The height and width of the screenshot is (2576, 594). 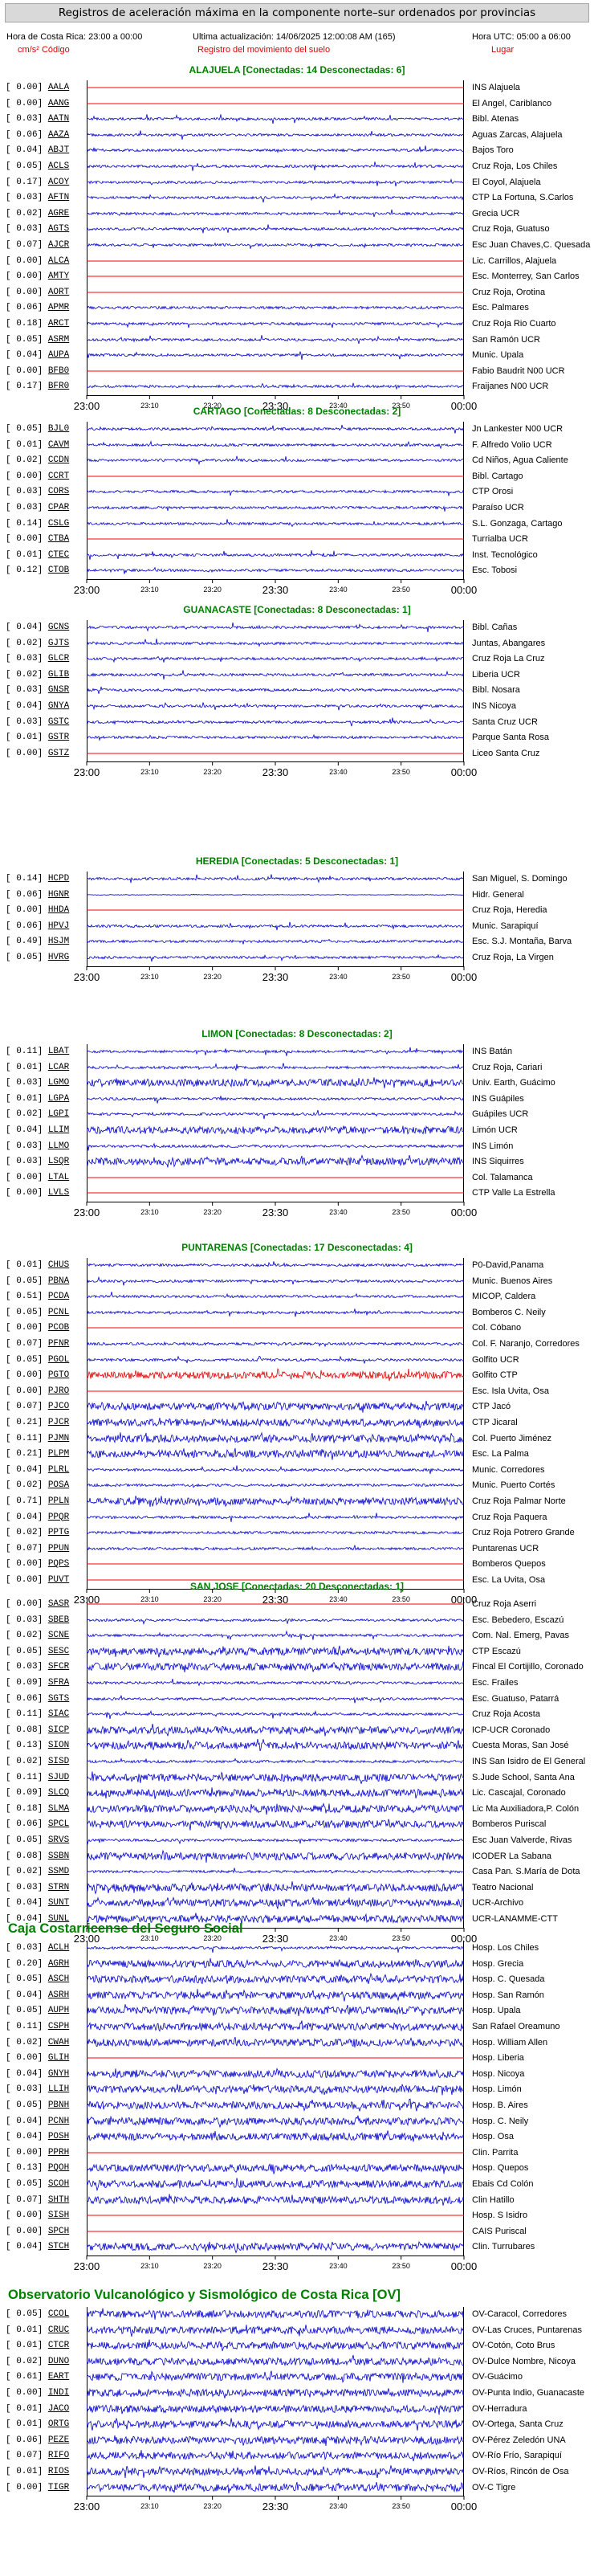 I want to click on station-code-link: CAVM, so click(x=59, y=444).